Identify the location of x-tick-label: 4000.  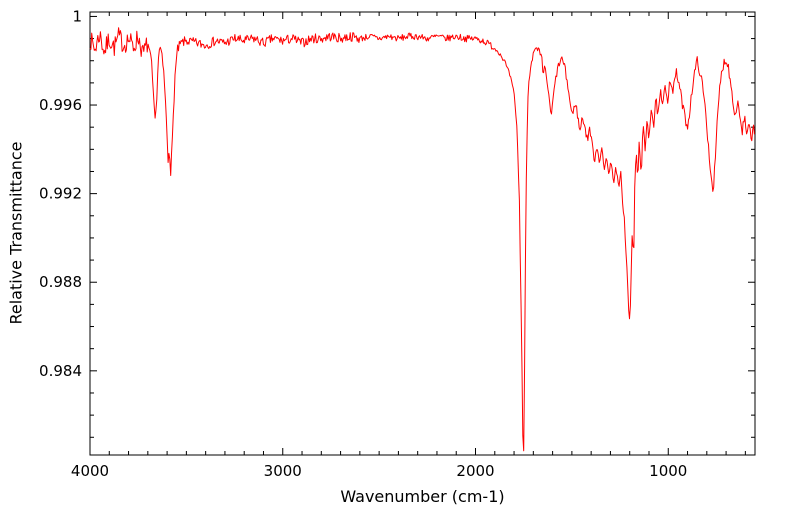
(90, 471).